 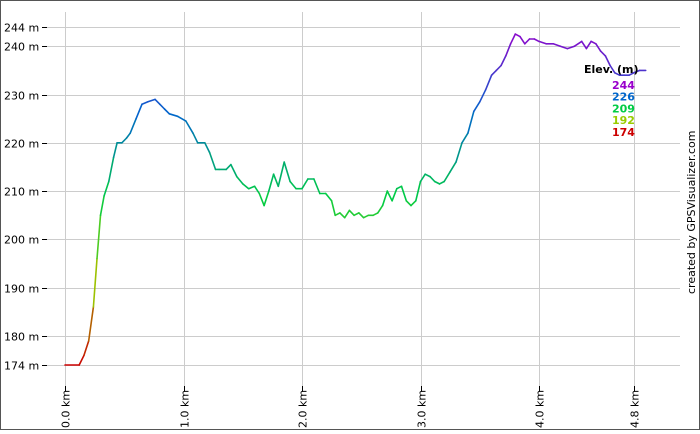 I want to click on x-tick-label: 3.0 km, so click(x=422, y=409).